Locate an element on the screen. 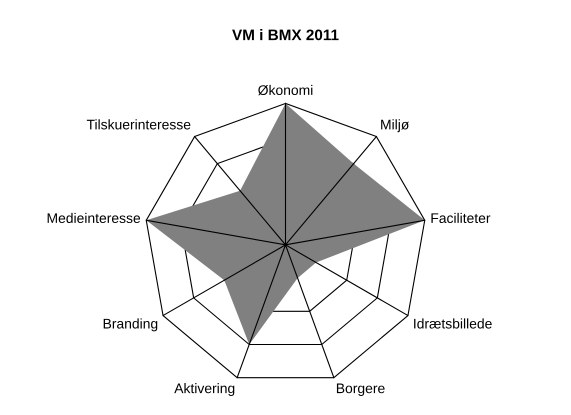 The width and height of the screenshot is (571, 415). spoke-label: Idrætsbillede is located at coordinates (453, 323).